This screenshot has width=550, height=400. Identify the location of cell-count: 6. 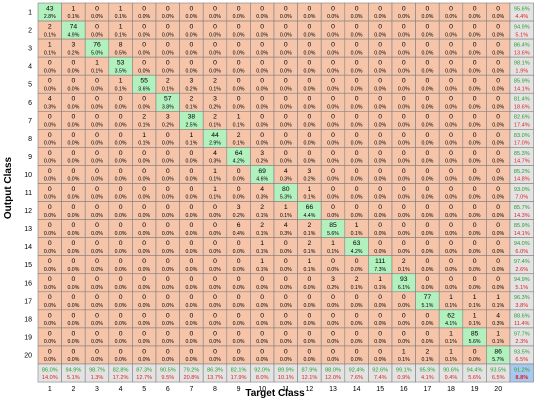
(239, 225).